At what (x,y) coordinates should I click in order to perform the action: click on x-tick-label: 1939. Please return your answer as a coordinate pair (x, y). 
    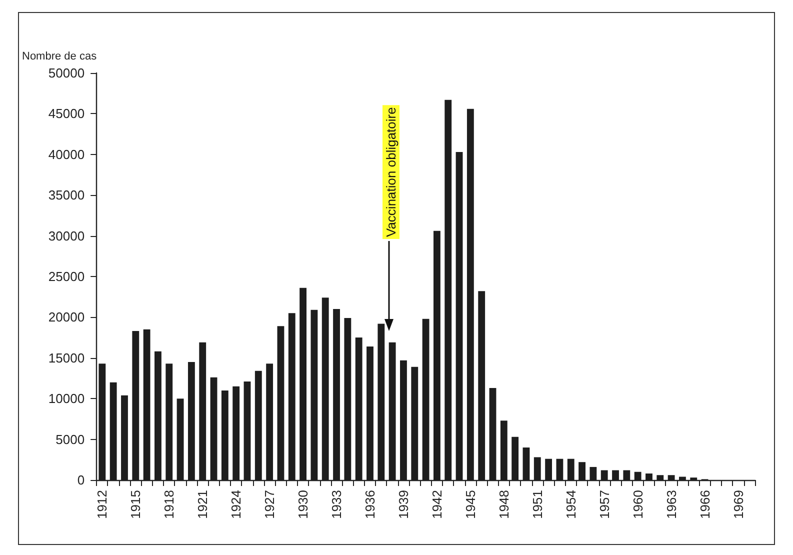
    Looking at the image, I should click on (403, 504).